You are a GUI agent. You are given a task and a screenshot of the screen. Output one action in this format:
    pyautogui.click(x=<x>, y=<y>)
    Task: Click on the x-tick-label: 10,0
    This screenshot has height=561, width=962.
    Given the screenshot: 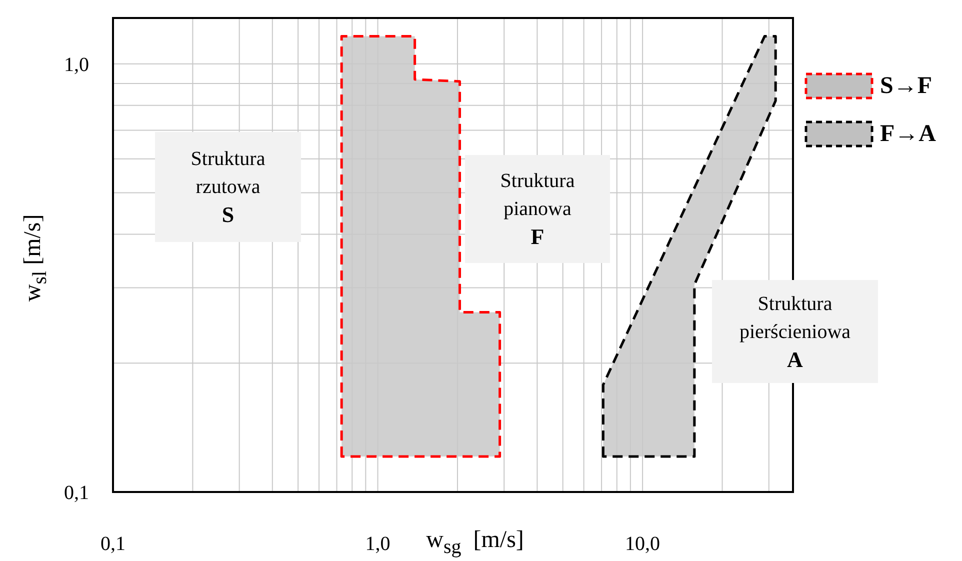 What is the action you would take?
    pyautogui.click(x=642, y=544)
    